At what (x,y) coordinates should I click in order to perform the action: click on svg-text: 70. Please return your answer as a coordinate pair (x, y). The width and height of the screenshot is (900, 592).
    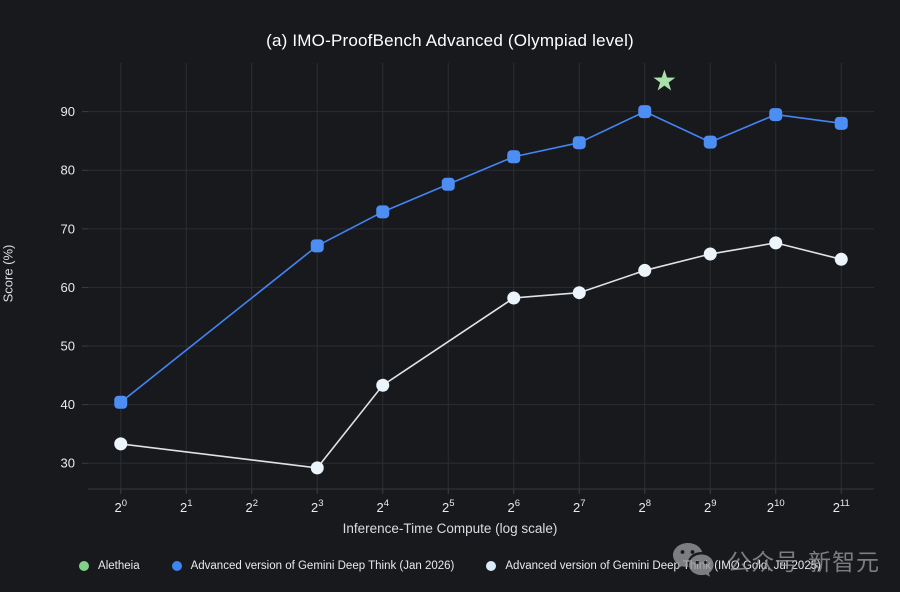
    Looking at the image, I should click on (68, 228).